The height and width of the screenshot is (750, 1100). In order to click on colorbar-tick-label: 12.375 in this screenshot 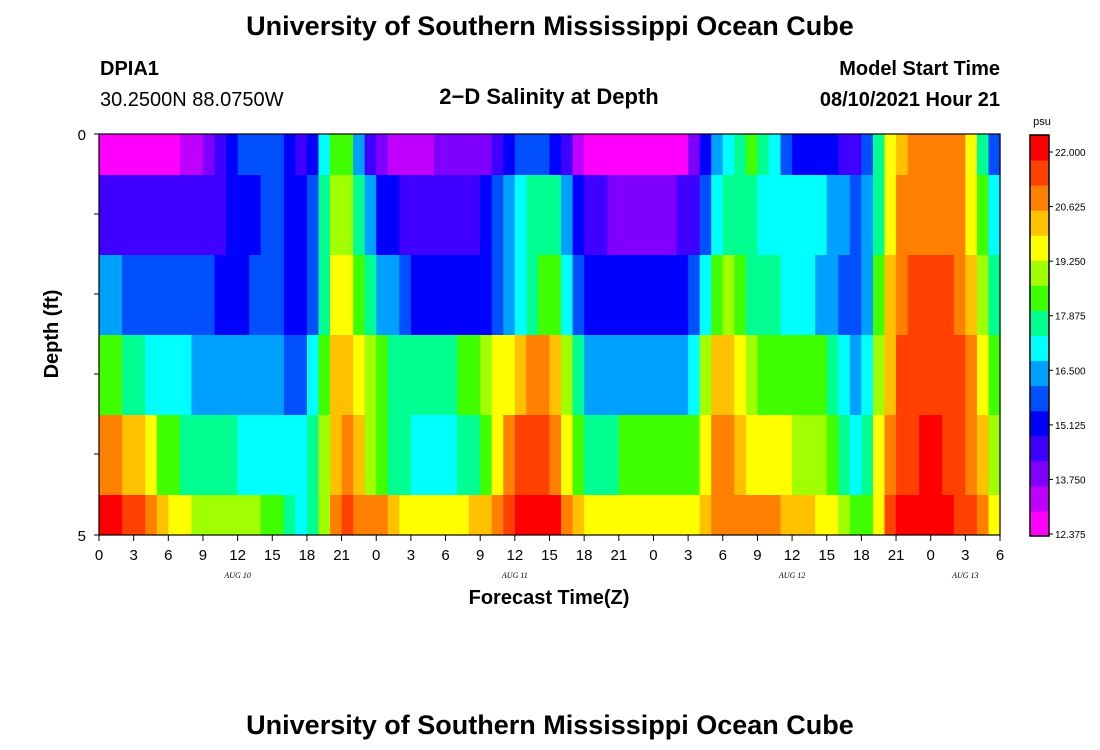, I will do `click(1070, 535)`.